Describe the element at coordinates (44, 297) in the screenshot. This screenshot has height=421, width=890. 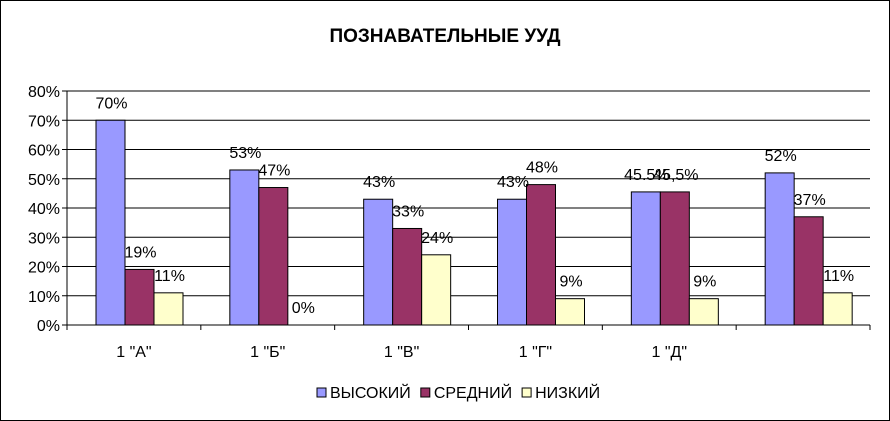
I see `y-tick-label: 10%` at that location.